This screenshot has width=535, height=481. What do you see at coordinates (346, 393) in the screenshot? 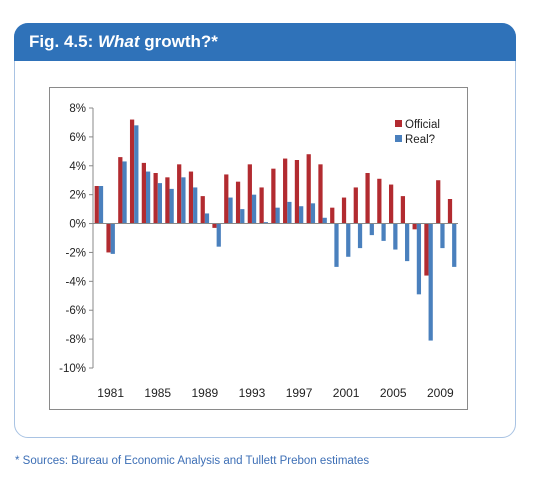
I see `x-tick-label: 2001` at bounding box center [346, 393].